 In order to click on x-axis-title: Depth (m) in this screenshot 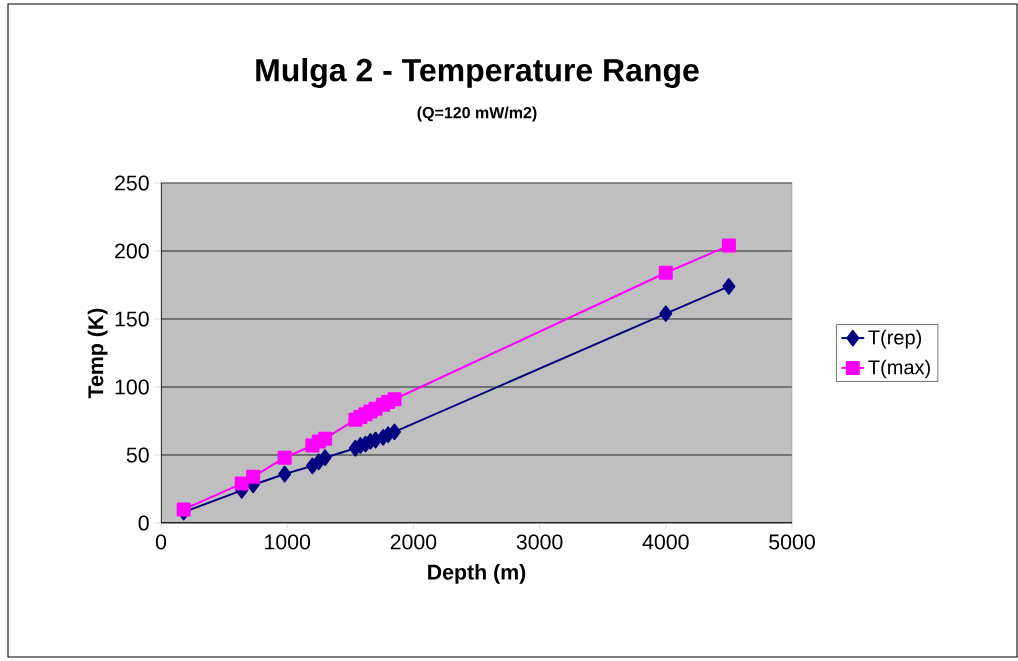, I will do `click(477, 573)`.